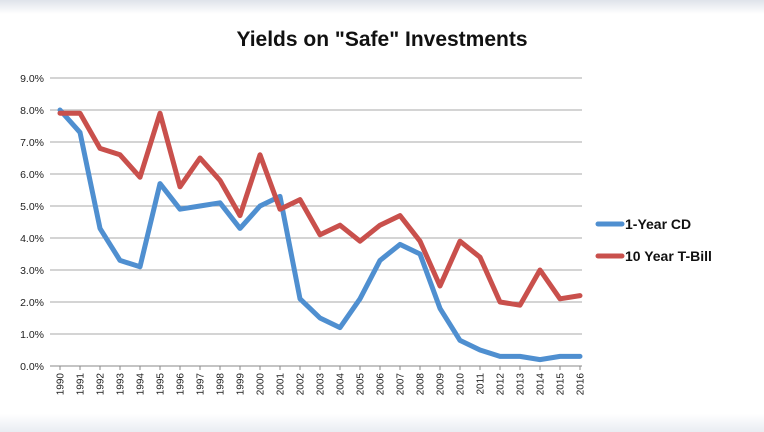 The width and height of the screenshot is (764, 432). Describe the element at coordinates (221, 384) in the screenshot. I see `x-tick-label: 1998` at that location.